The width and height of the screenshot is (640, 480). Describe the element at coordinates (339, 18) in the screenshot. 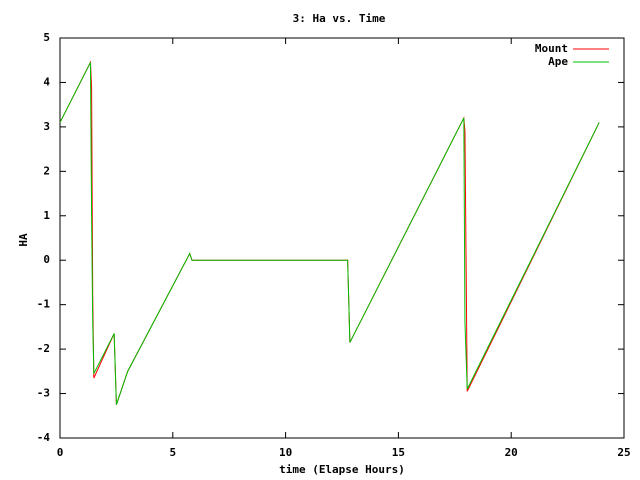

I see `chart-title: 3: Ha vs. Time` at that location.